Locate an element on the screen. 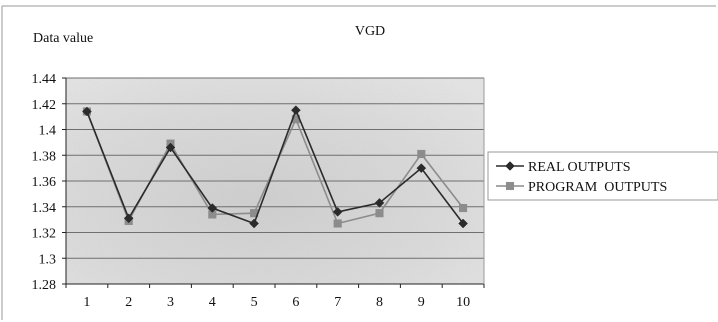 This screenshot has height=322, width=718. x-tick-label: 1 is located at coordinates (86, 302).